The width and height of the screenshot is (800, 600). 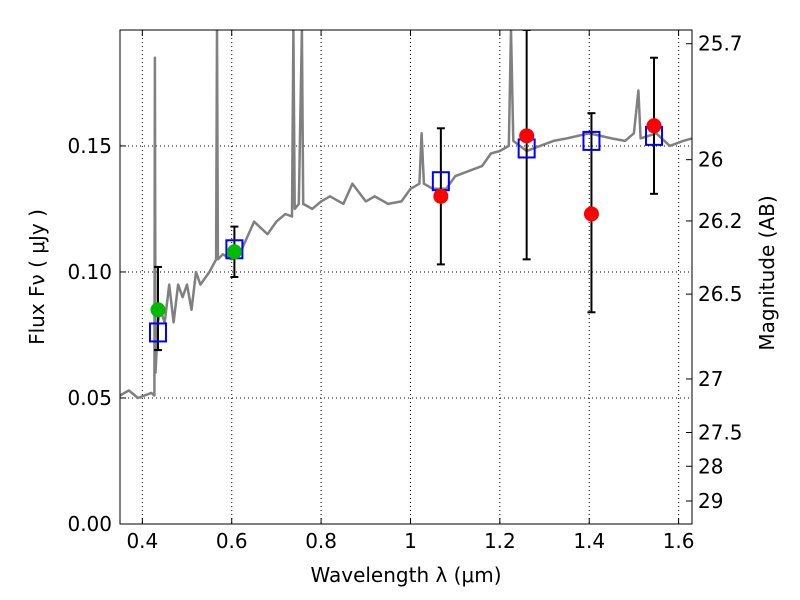 What do you see at coordinates (410, 541) in the screenshot?
I see `x-tick-label: 1` at bounding box center [410, 541].